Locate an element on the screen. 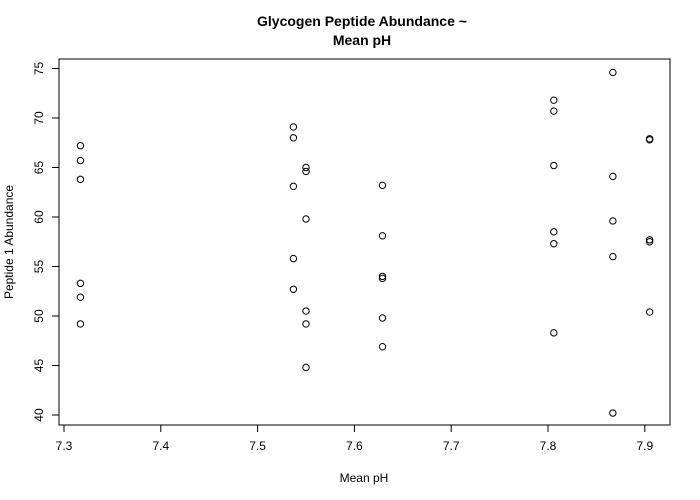 Image resolution: width=700 pixels, height=500 pixels. y-tick-label: 45 is located at coordinates (39, 366).